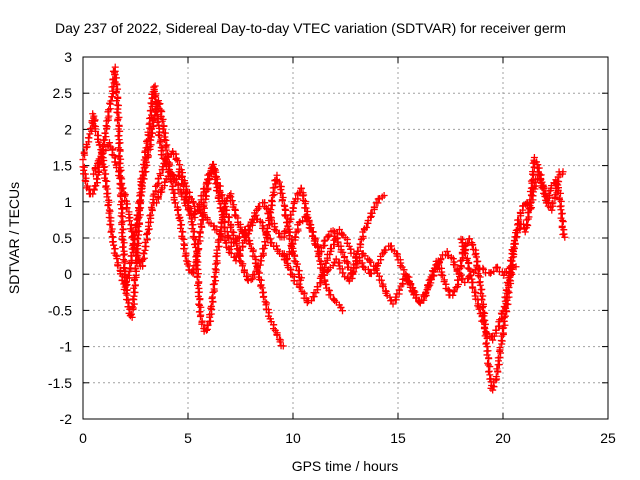  I want to click on y-tick-label: 1, so click(68, 202).